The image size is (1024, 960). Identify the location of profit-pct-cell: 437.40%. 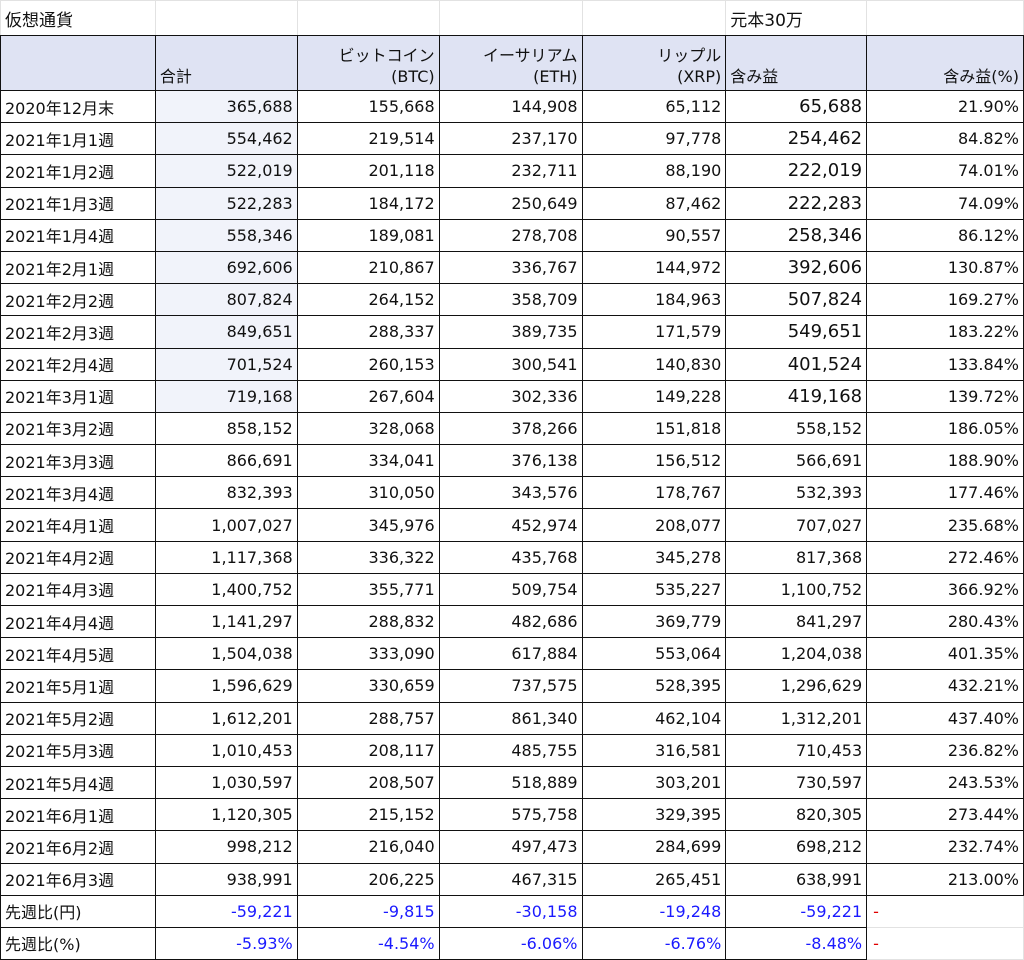
(945, 718).